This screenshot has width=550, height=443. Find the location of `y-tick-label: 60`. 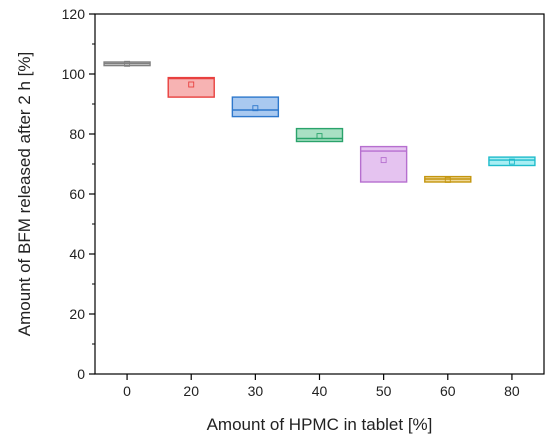

y-tick-label: 60 is located at coordinates (77, 194).